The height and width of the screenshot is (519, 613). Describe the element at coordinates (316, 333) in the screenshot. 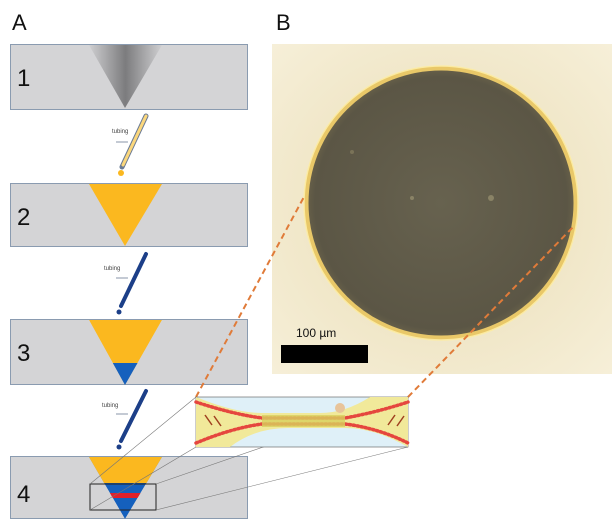

I see `scale-bar-label: 100 µm` at that location.